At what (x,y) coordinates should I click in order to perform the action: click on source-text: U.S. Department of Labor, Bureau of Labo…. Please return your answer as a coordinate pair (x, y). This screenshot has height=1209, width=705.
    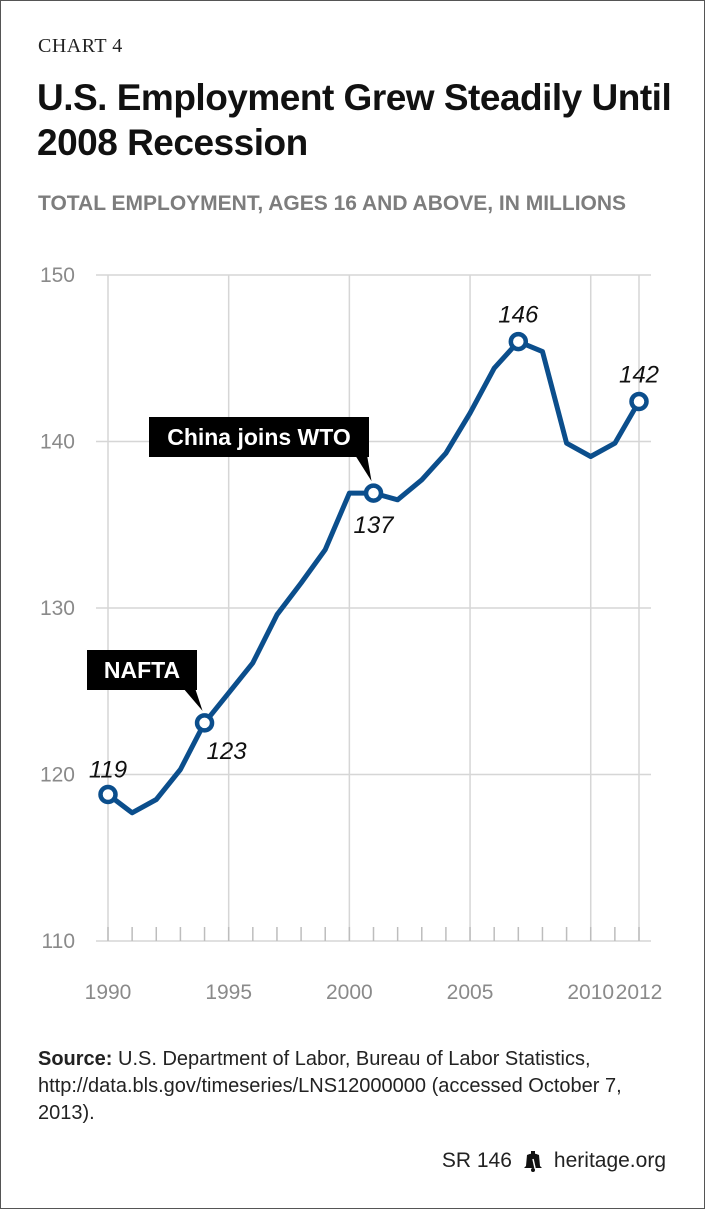
    Looking at the image, I should click on (330, 1086).